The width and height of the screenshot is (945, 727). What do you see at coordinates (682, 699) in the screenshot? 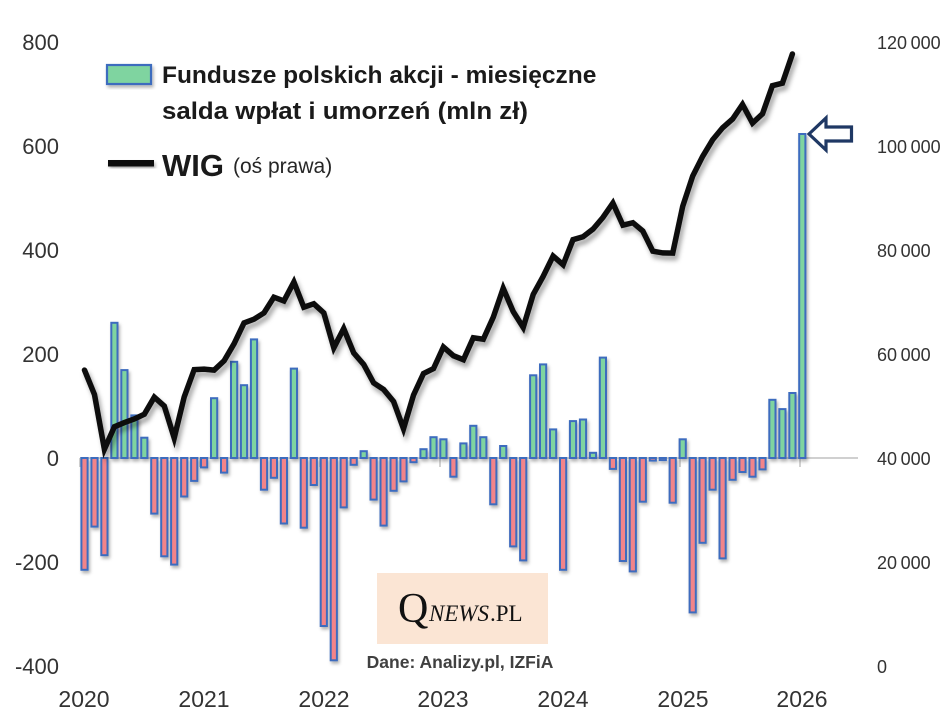
I see `svg-text: 2025` at bounding box center [682, 699].